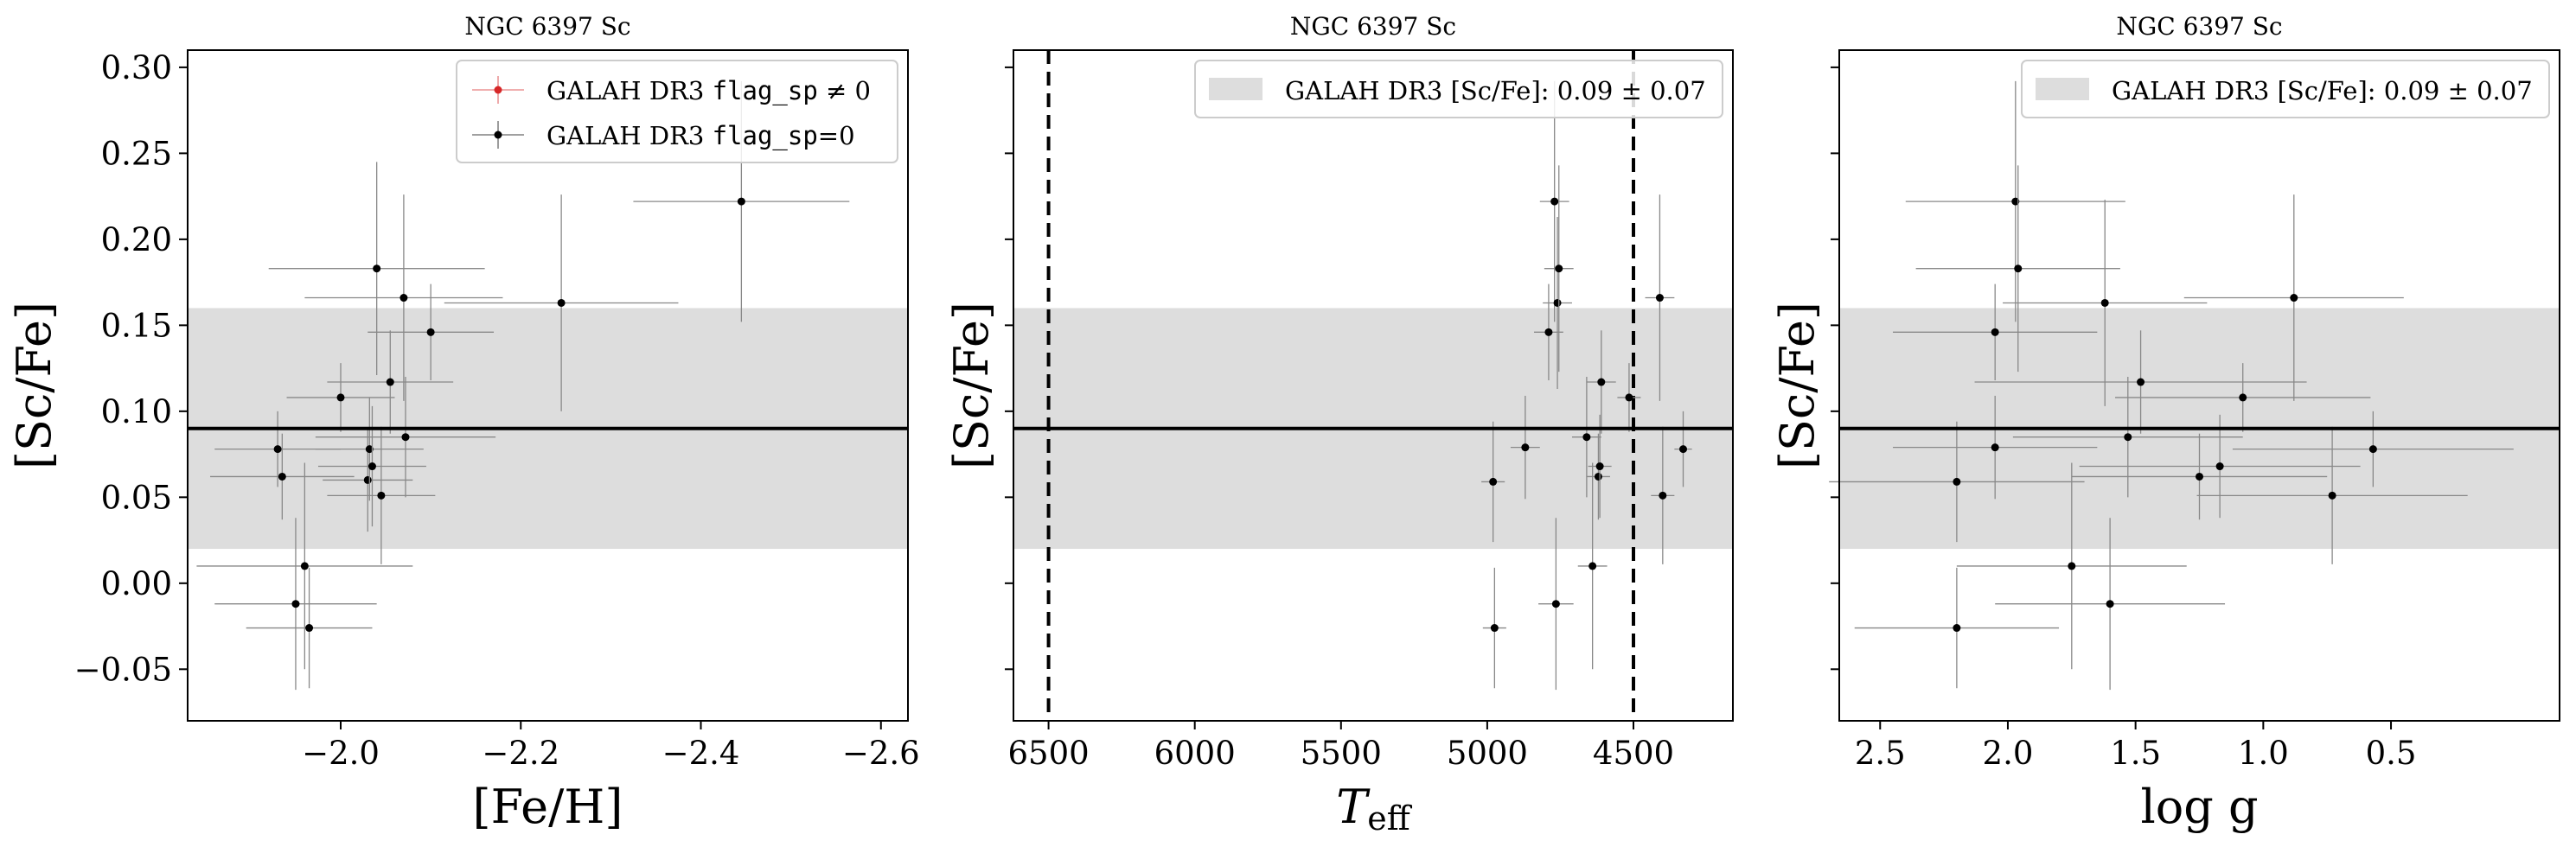 This screenshot has height=847, width=2576. What do you see at coordinates (701, 136) in the screenshot?
I see `legend-label: GALAH DR3 flag_sp=0` at bounding box center [701, 136].